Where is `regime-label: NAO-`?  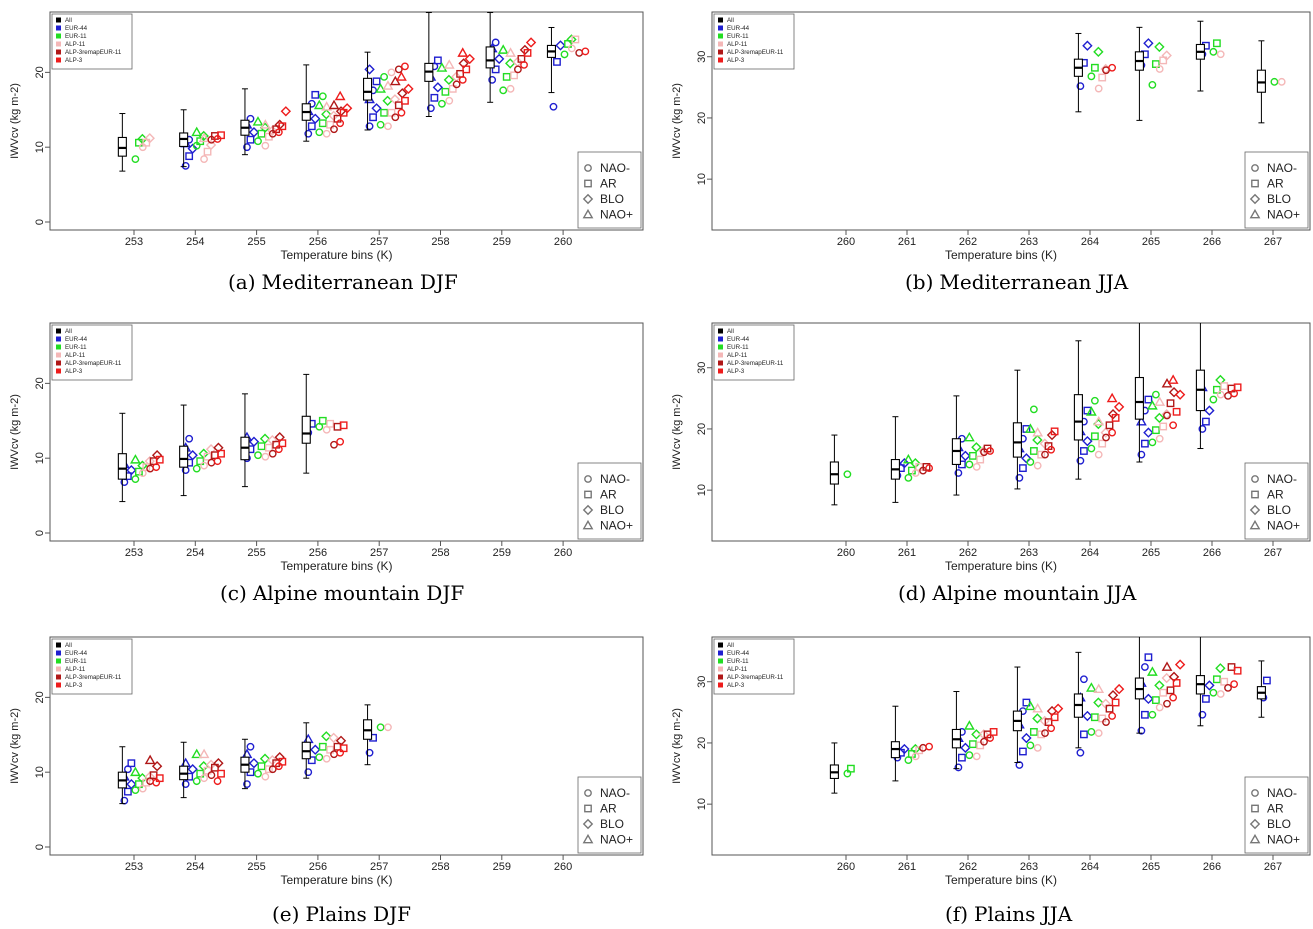
regime-label: NAO- is located at coordinates (615, 793).